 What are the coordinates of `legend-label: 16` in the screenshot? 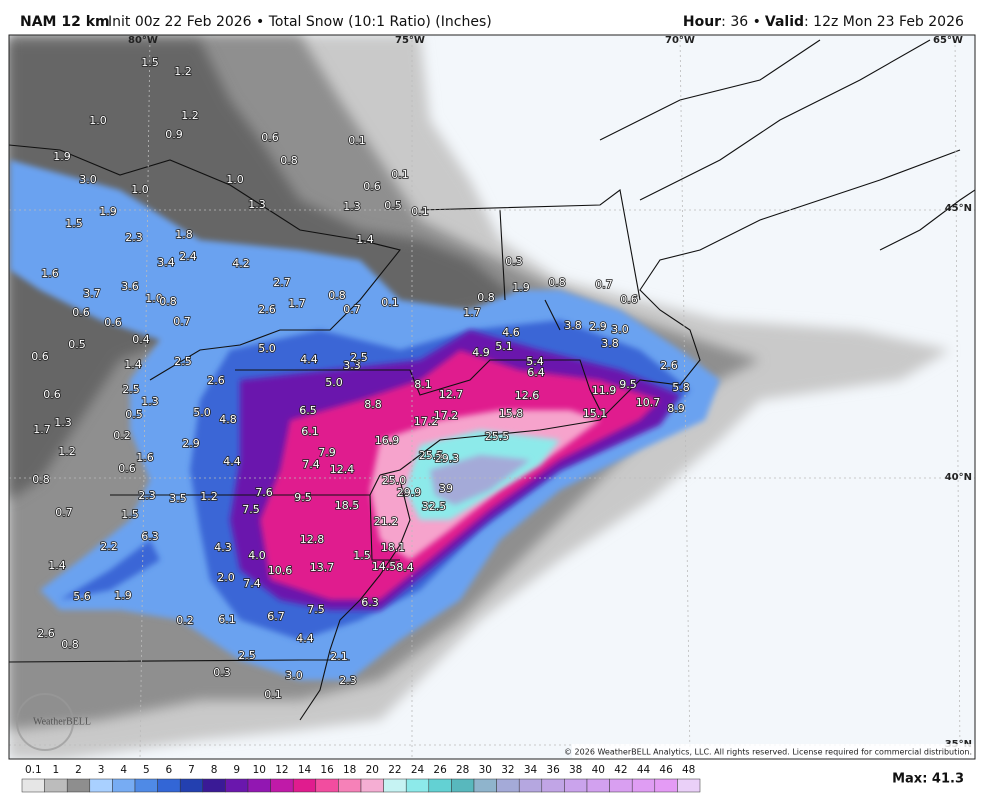 It's located at (327, 770).